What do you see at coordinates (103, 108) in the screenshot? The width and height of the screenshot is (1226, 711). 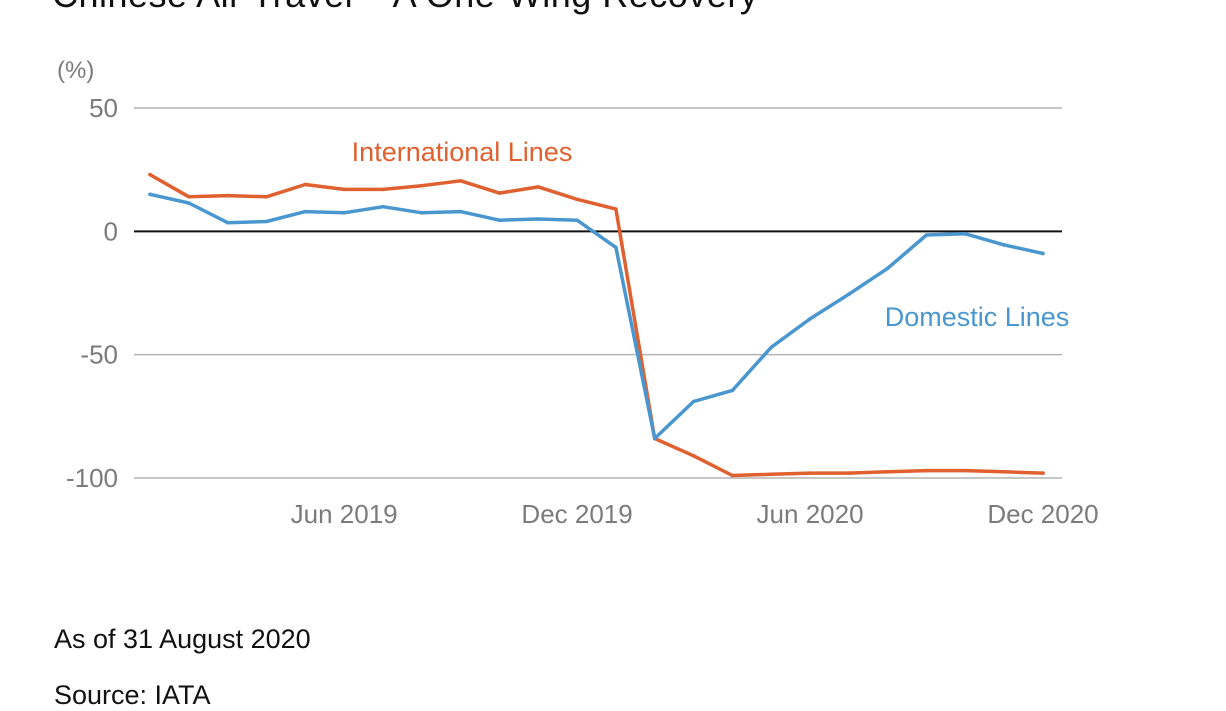 I see `y-tick-label: 50` at bounding box center [103, 108].